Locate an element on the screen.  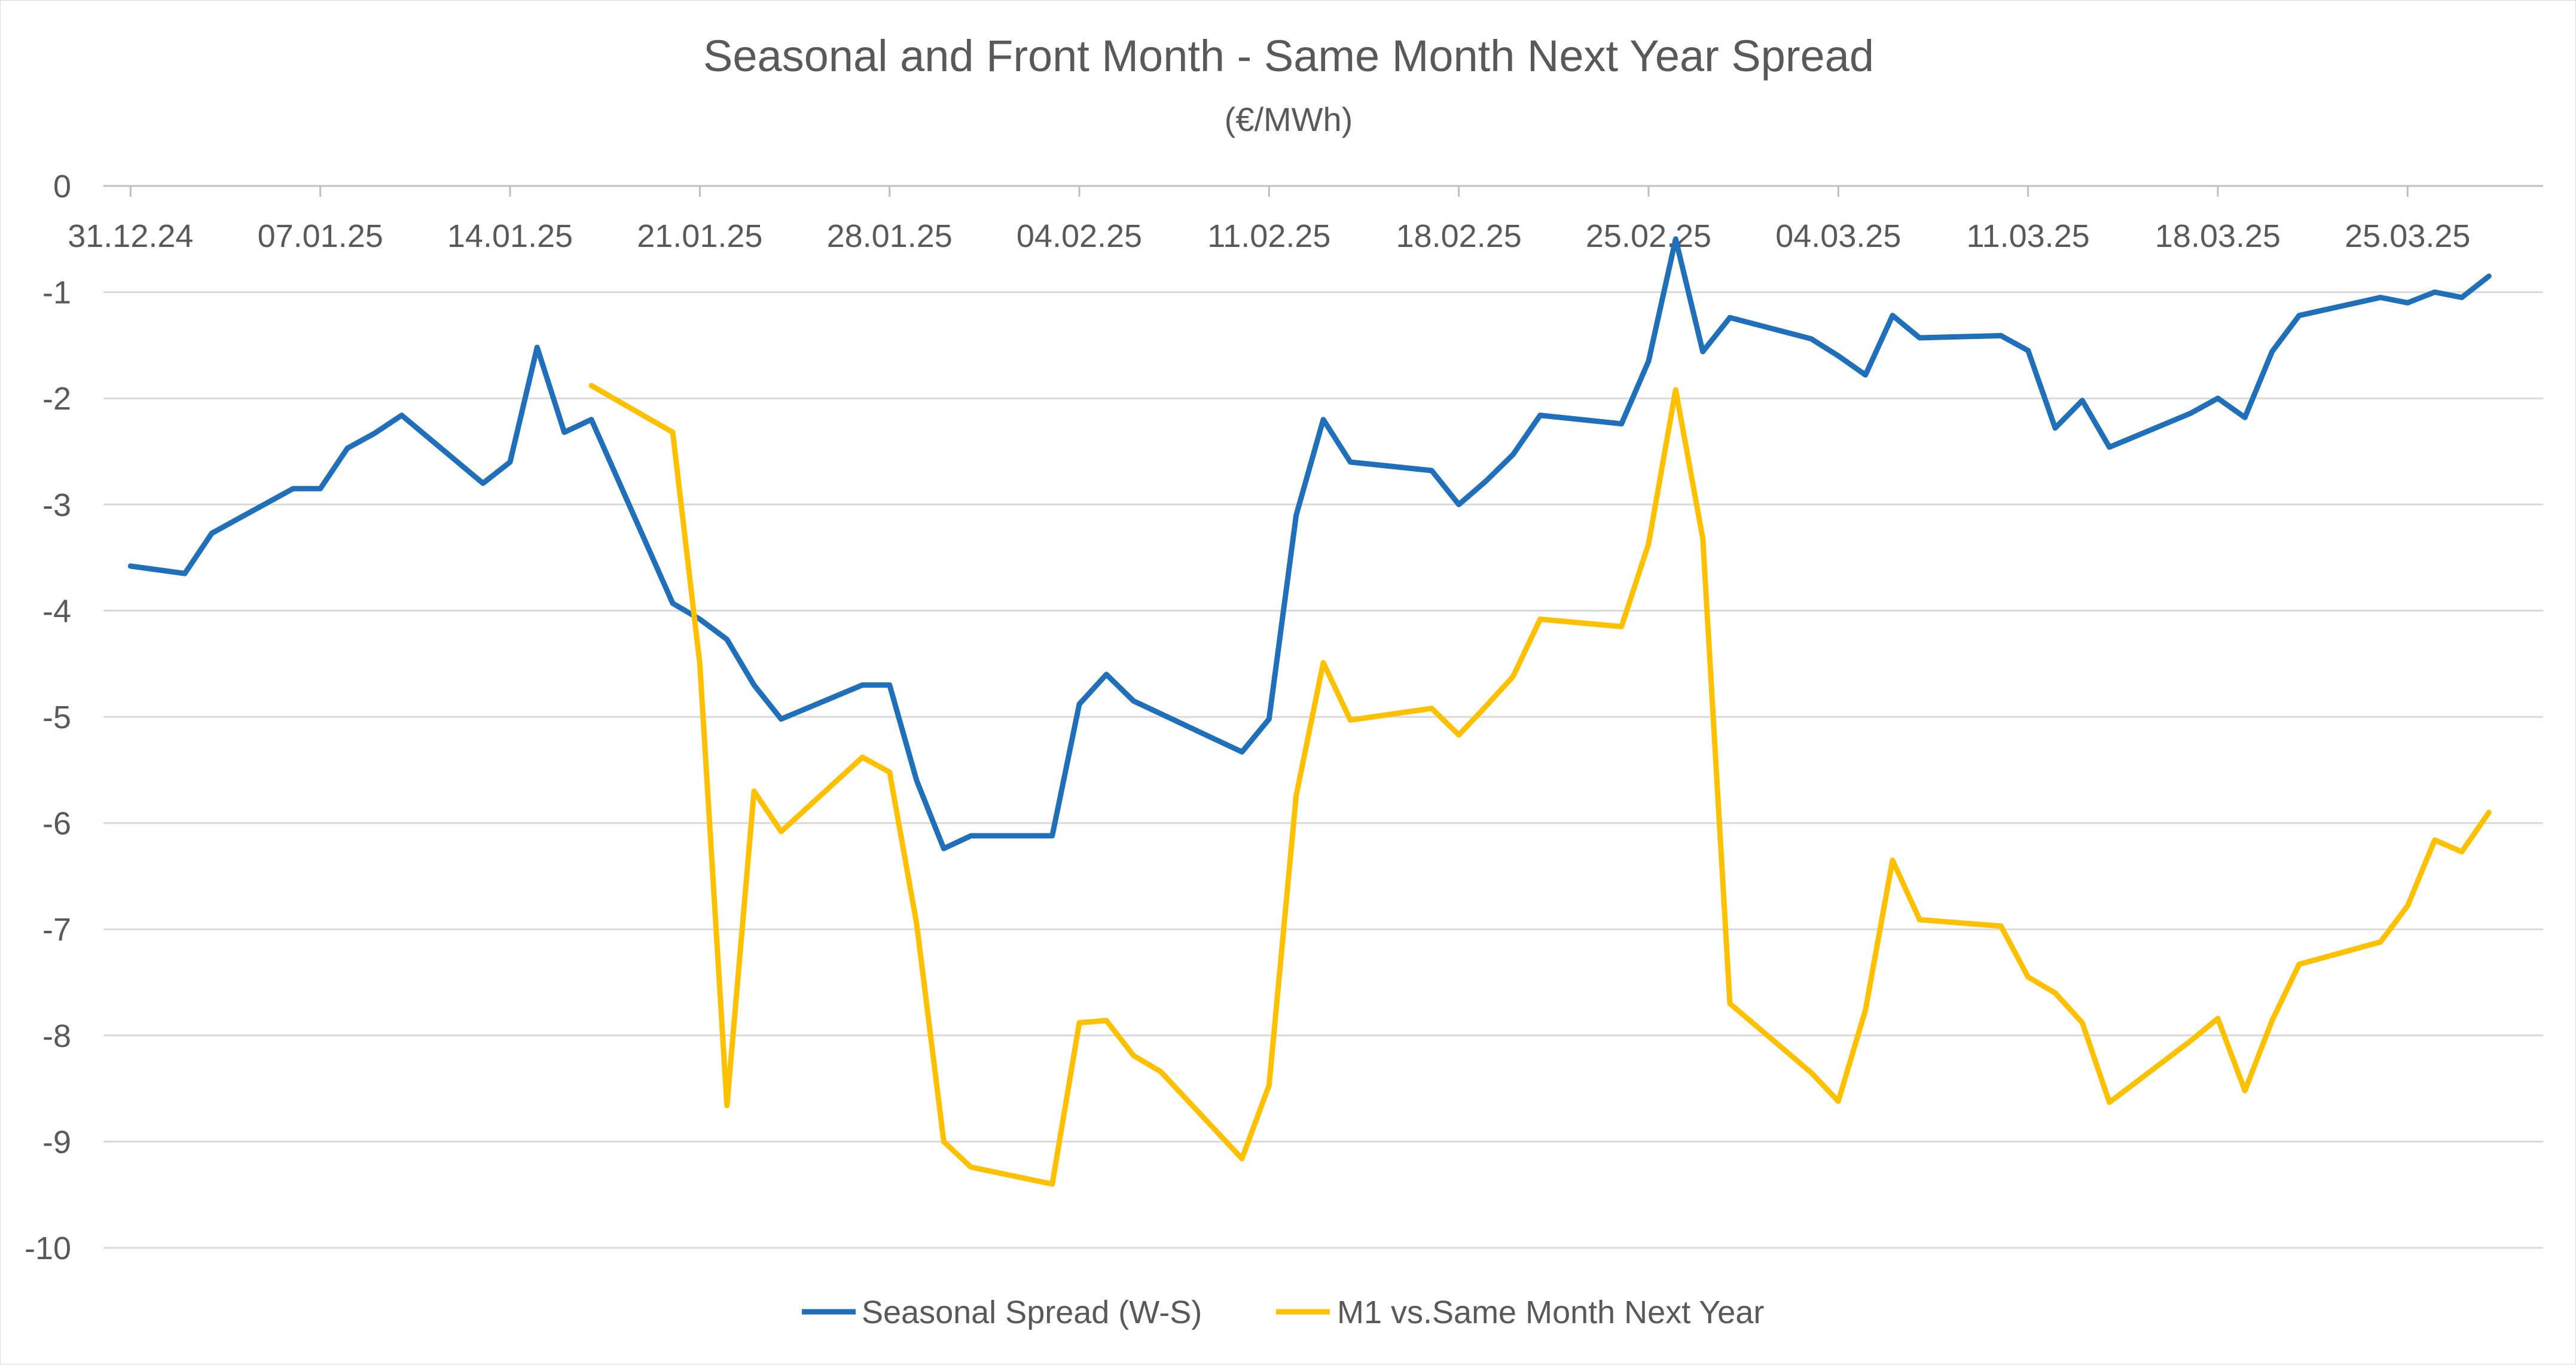
x-tick-label: 14.01.25 is located at coordinates (510, 236).